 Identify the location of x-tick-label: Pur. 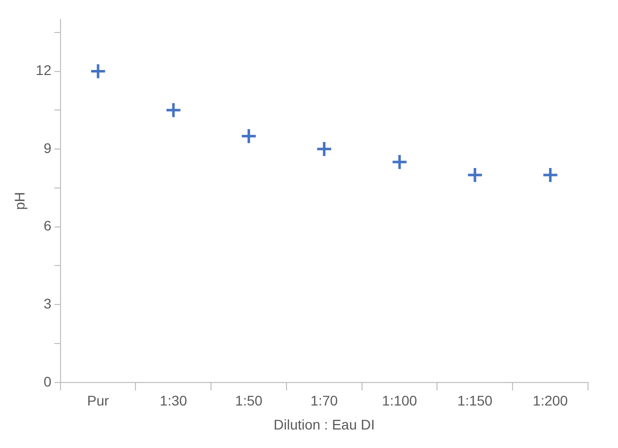
(98, 400).